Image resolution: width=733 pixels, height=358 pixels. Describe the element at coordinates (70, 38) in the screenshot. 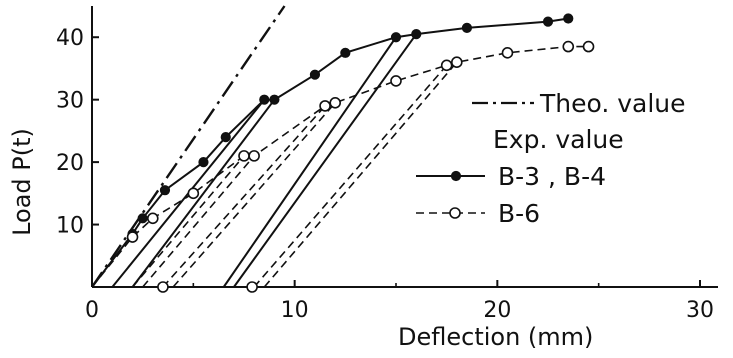

I see `y-tick-label-3: 40` at that location.